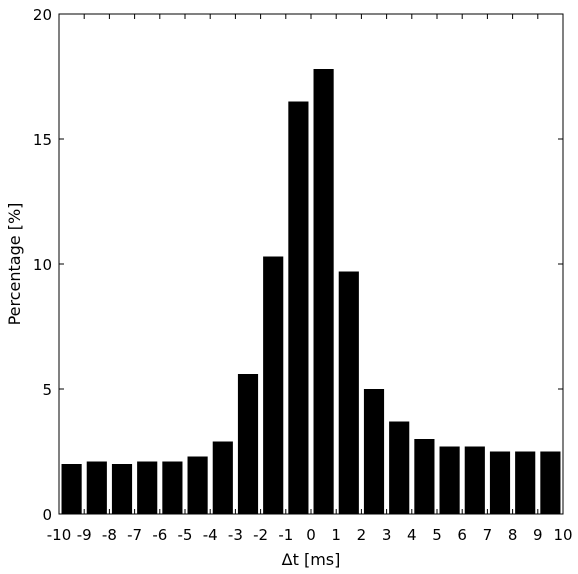 This screenshot has width=578, height=574. What do you see at coordinates (387, 535) in the screenshot?
I see `x-tick-label: 3` at bounding box center [387, 535].